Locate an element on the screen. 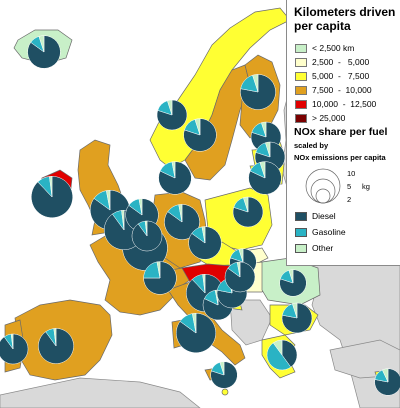 The image size is (400, 408). north-africa-land is located at coordinates (100, 392).